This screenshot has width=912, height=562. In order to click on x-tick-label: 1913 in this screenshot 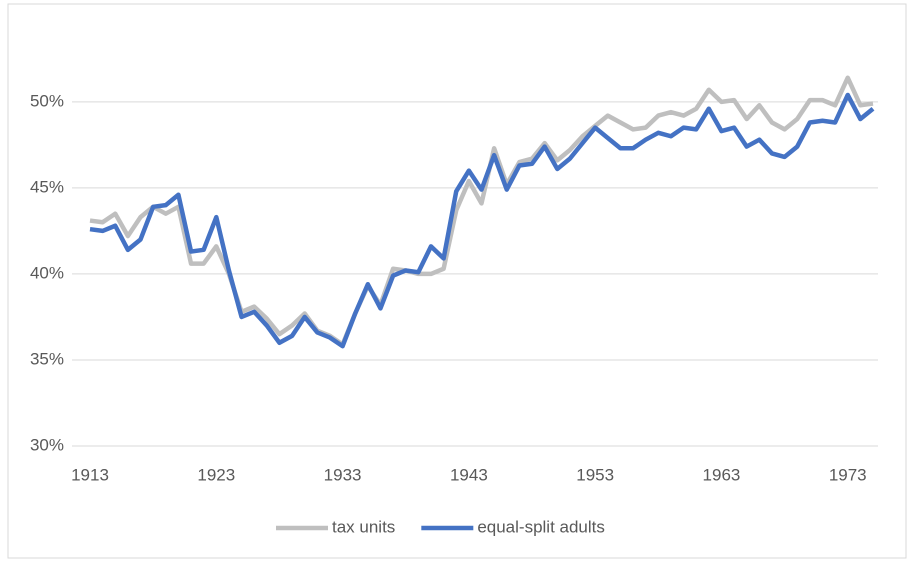, I will do `click(90, 474)`.